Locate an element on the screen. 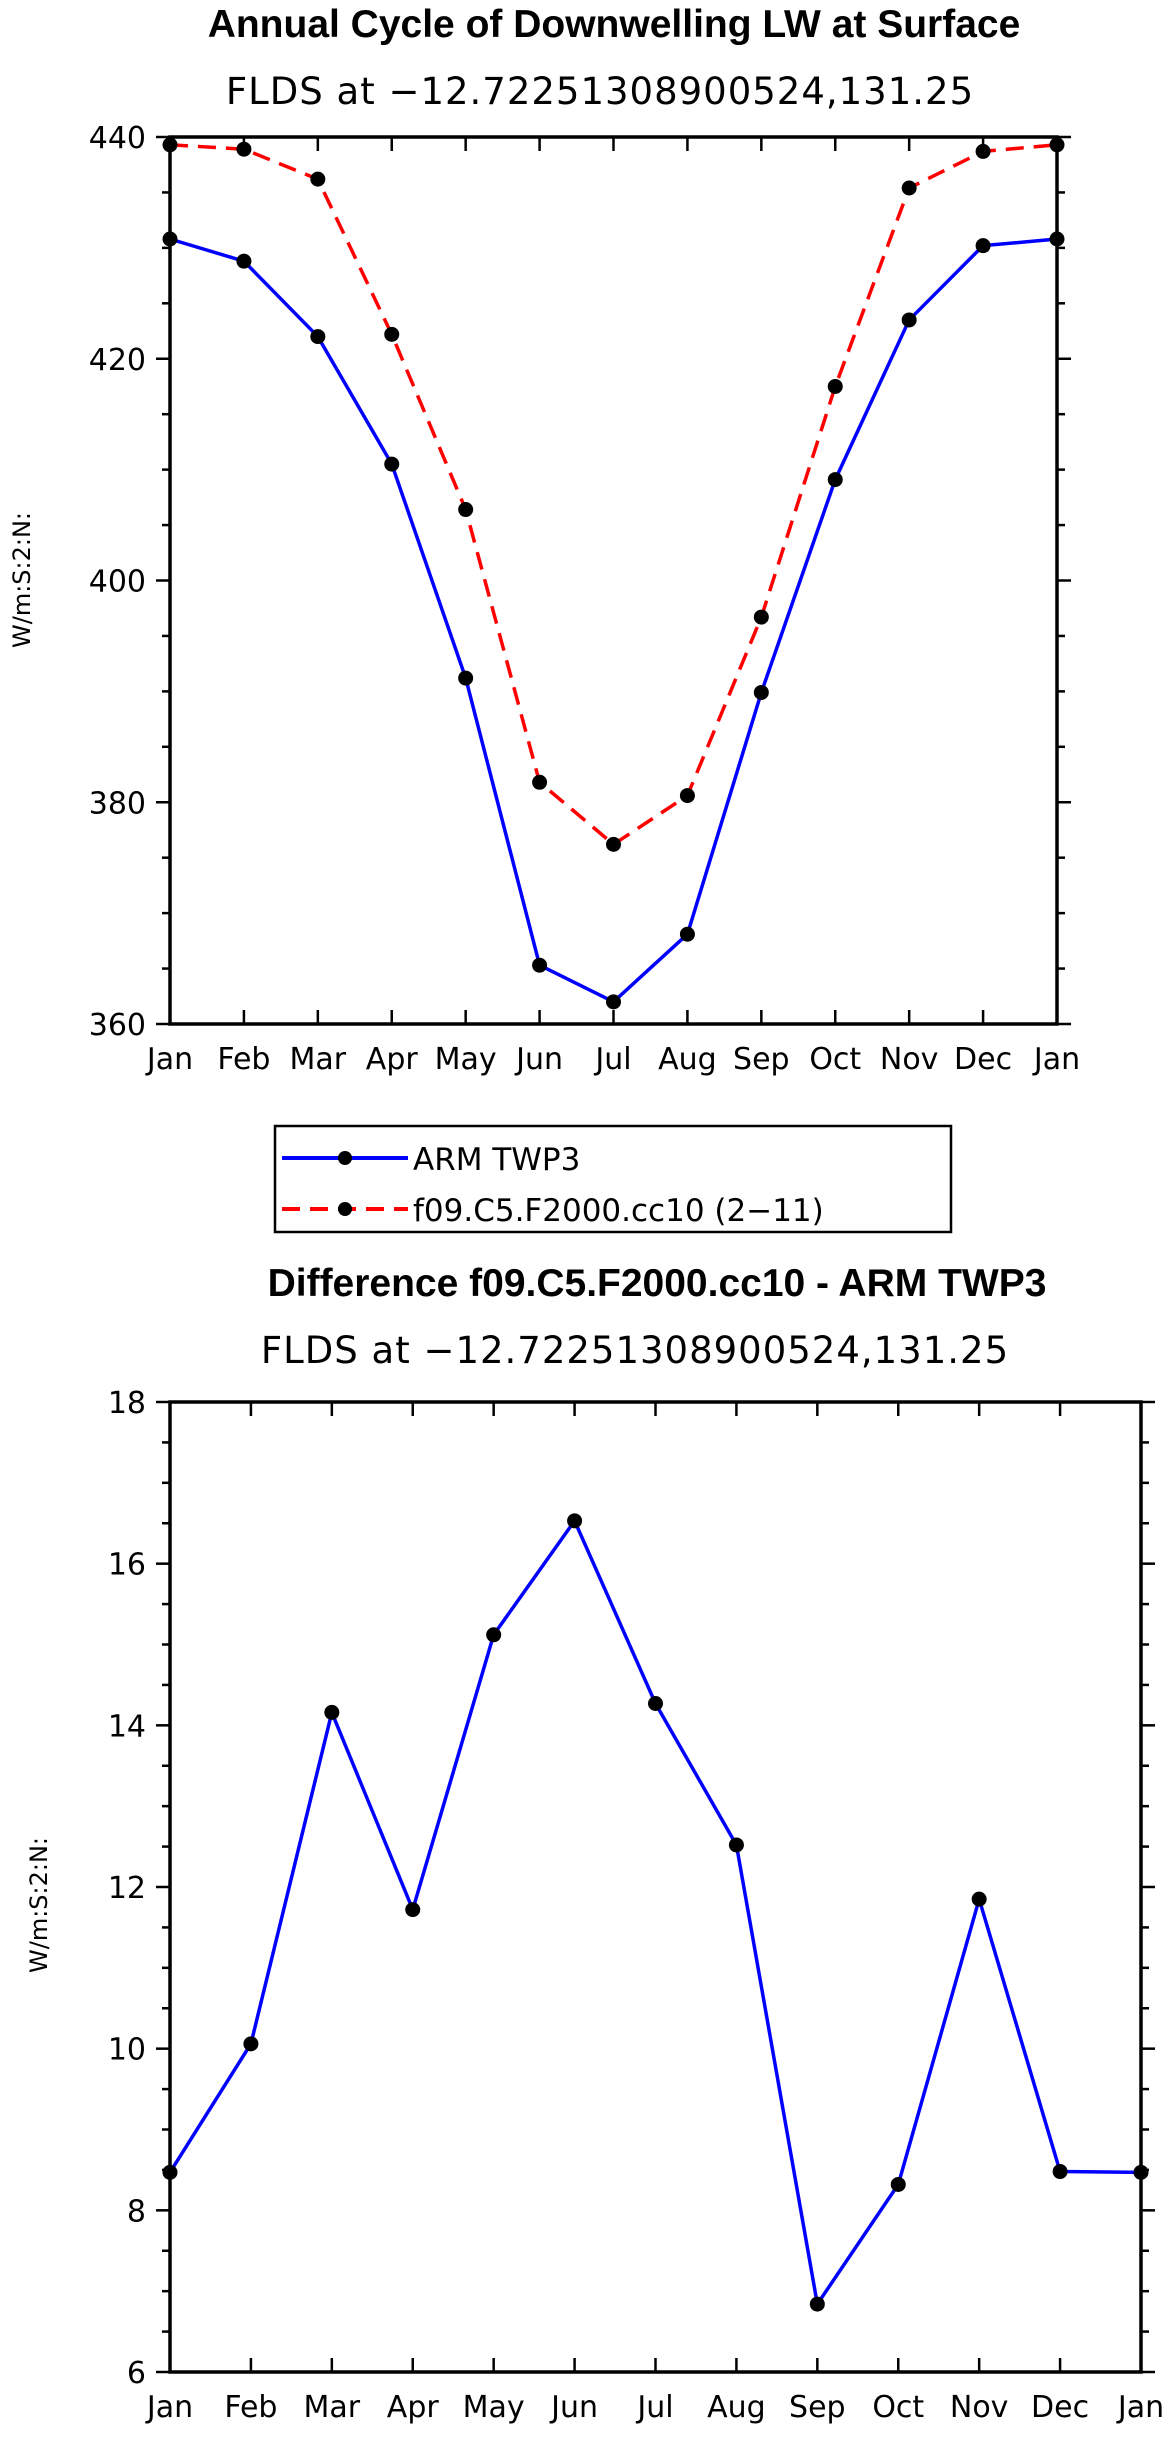 This screenshot has height=2460, width=1175. chart1-y-tick-label: 400 is located at coordinates (117, 582).